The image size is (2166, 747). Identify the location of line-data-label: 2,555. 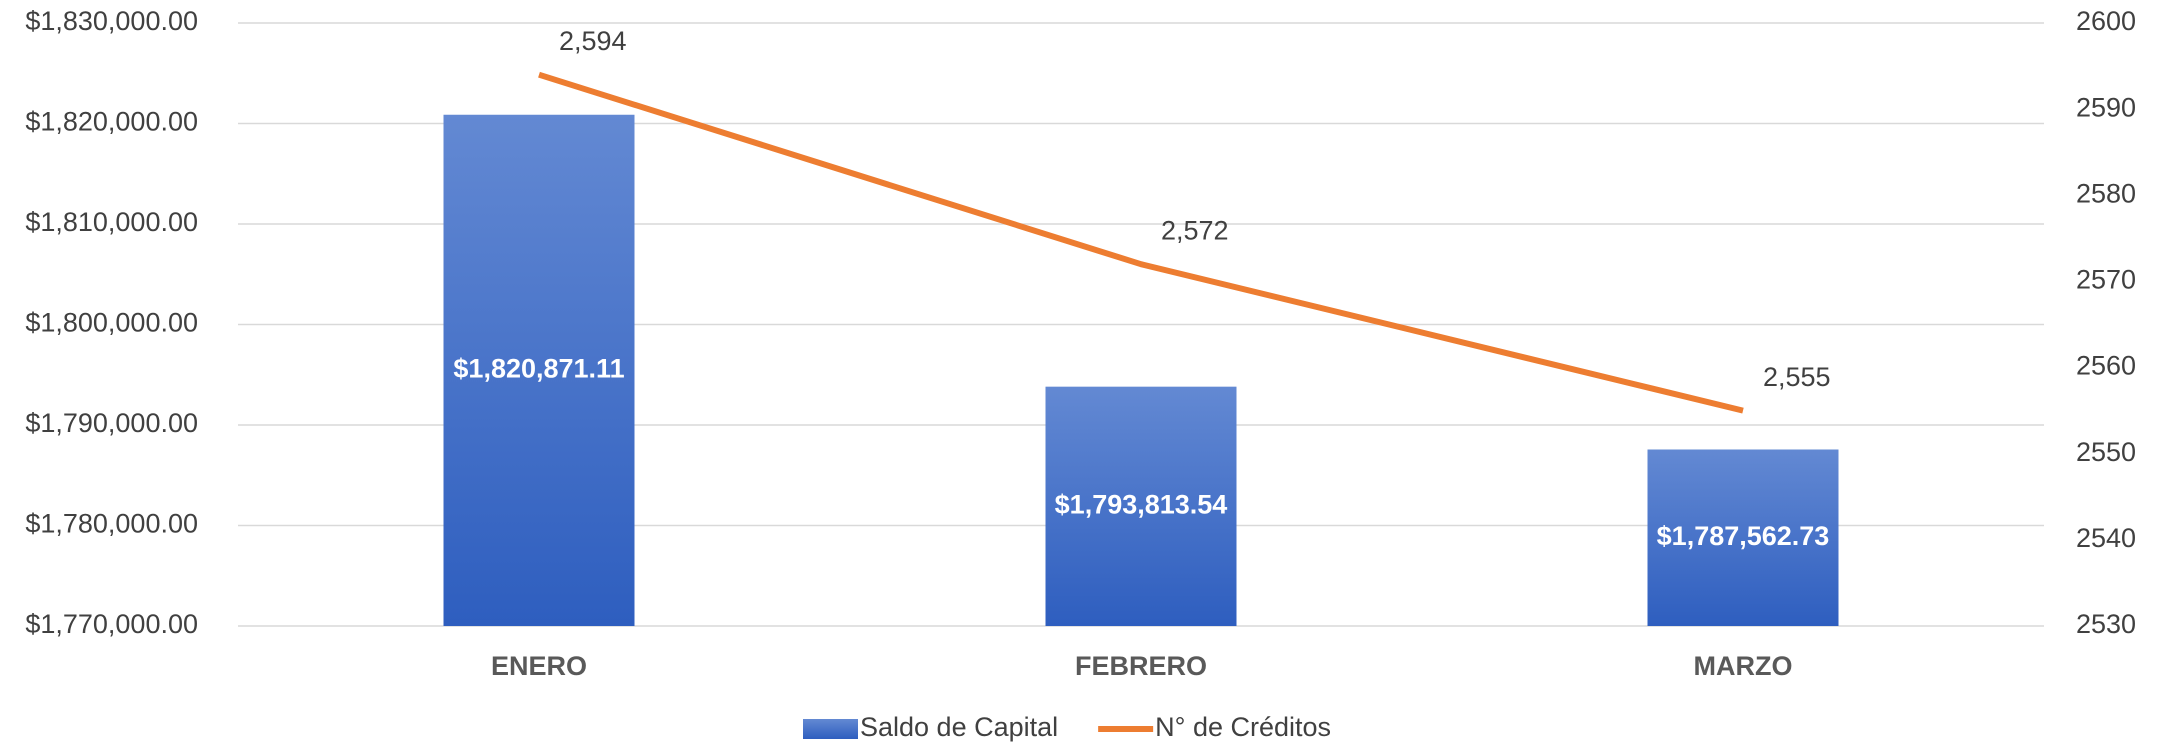
(1797, 377).